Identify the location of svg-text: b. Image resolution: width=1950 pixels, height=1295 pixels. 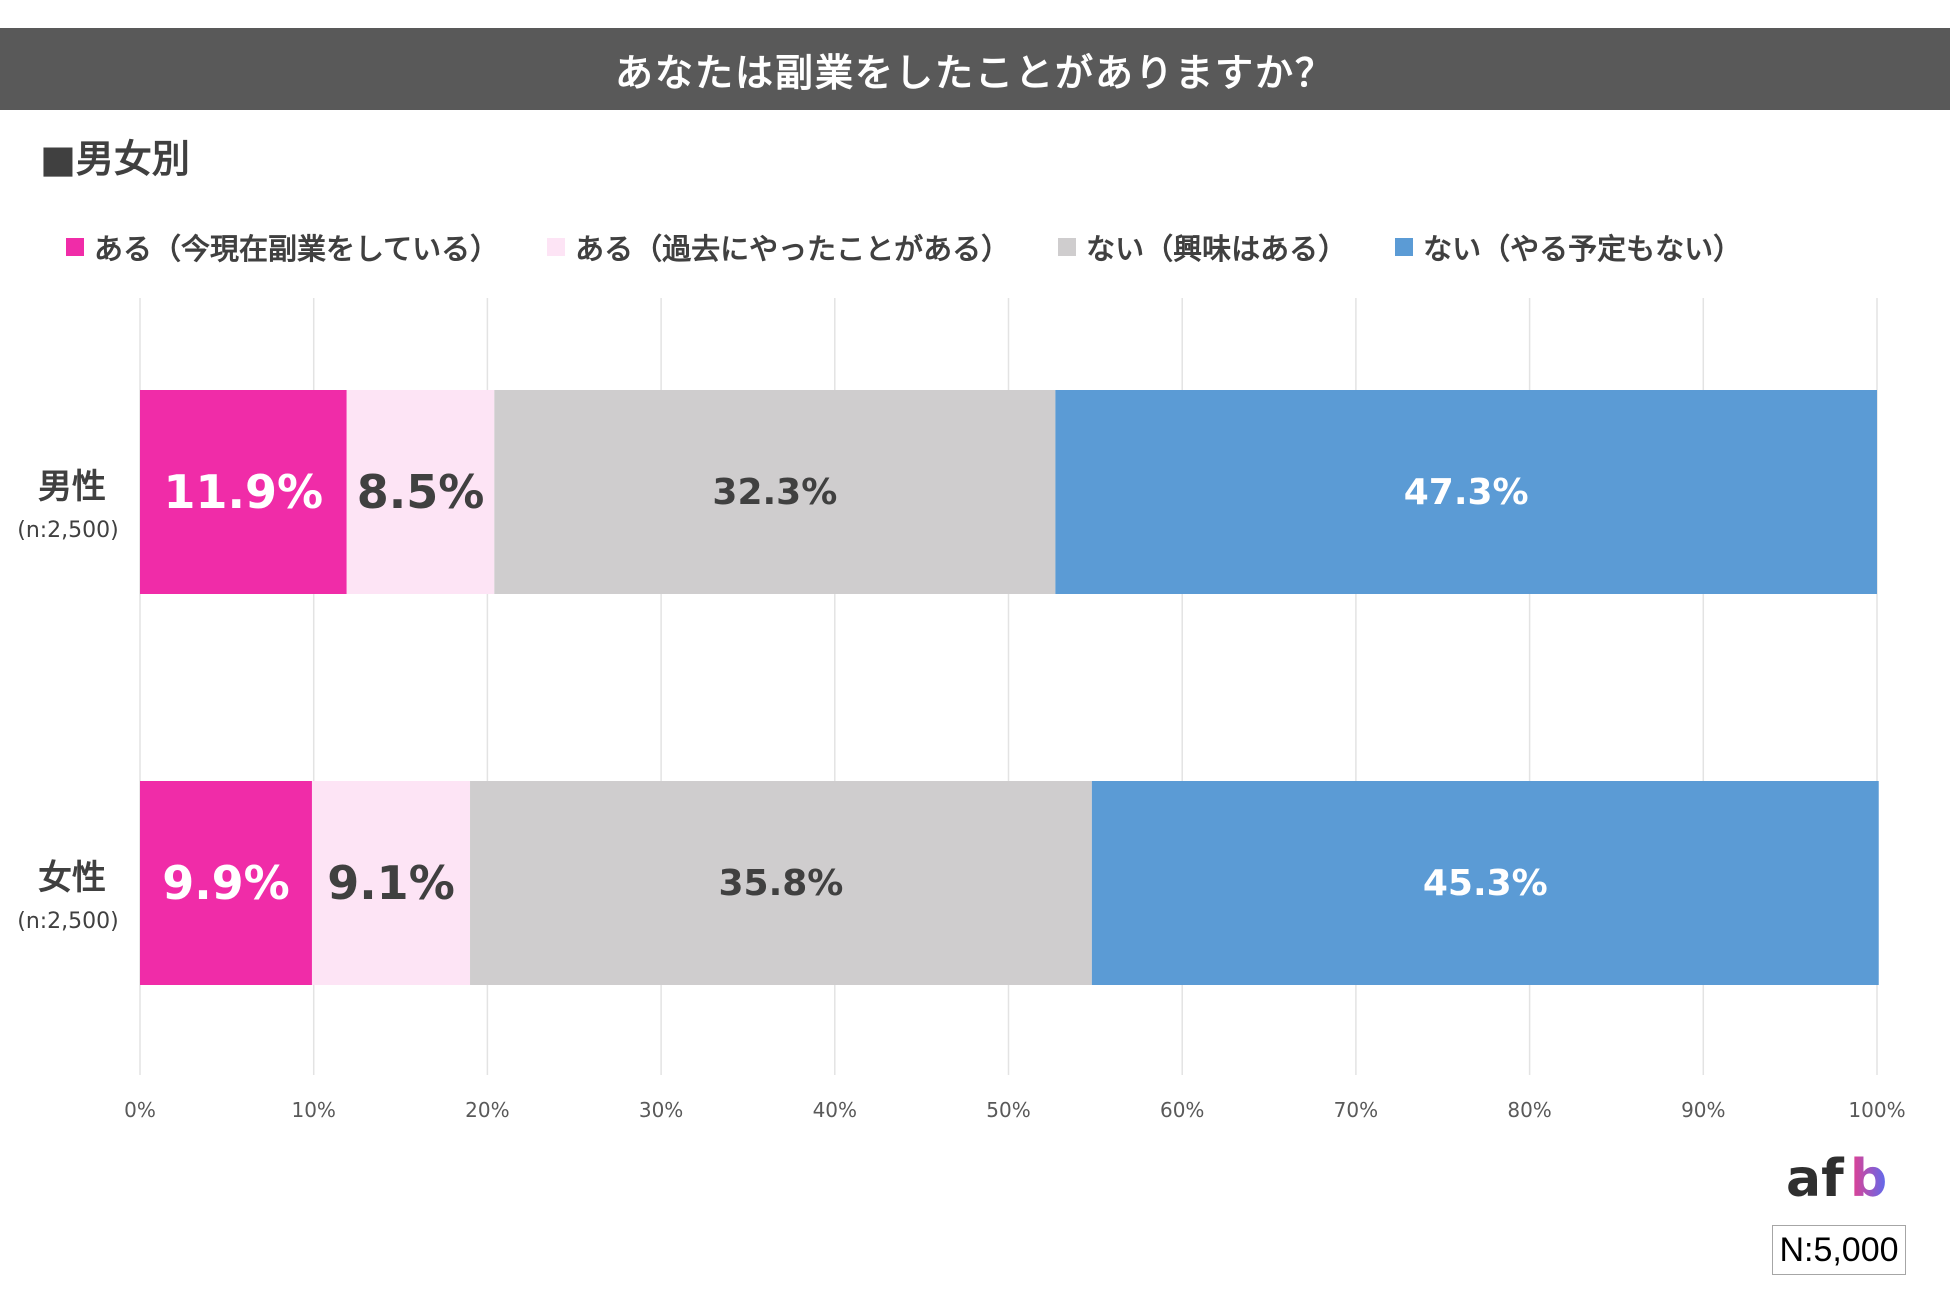
(1868, 1179).